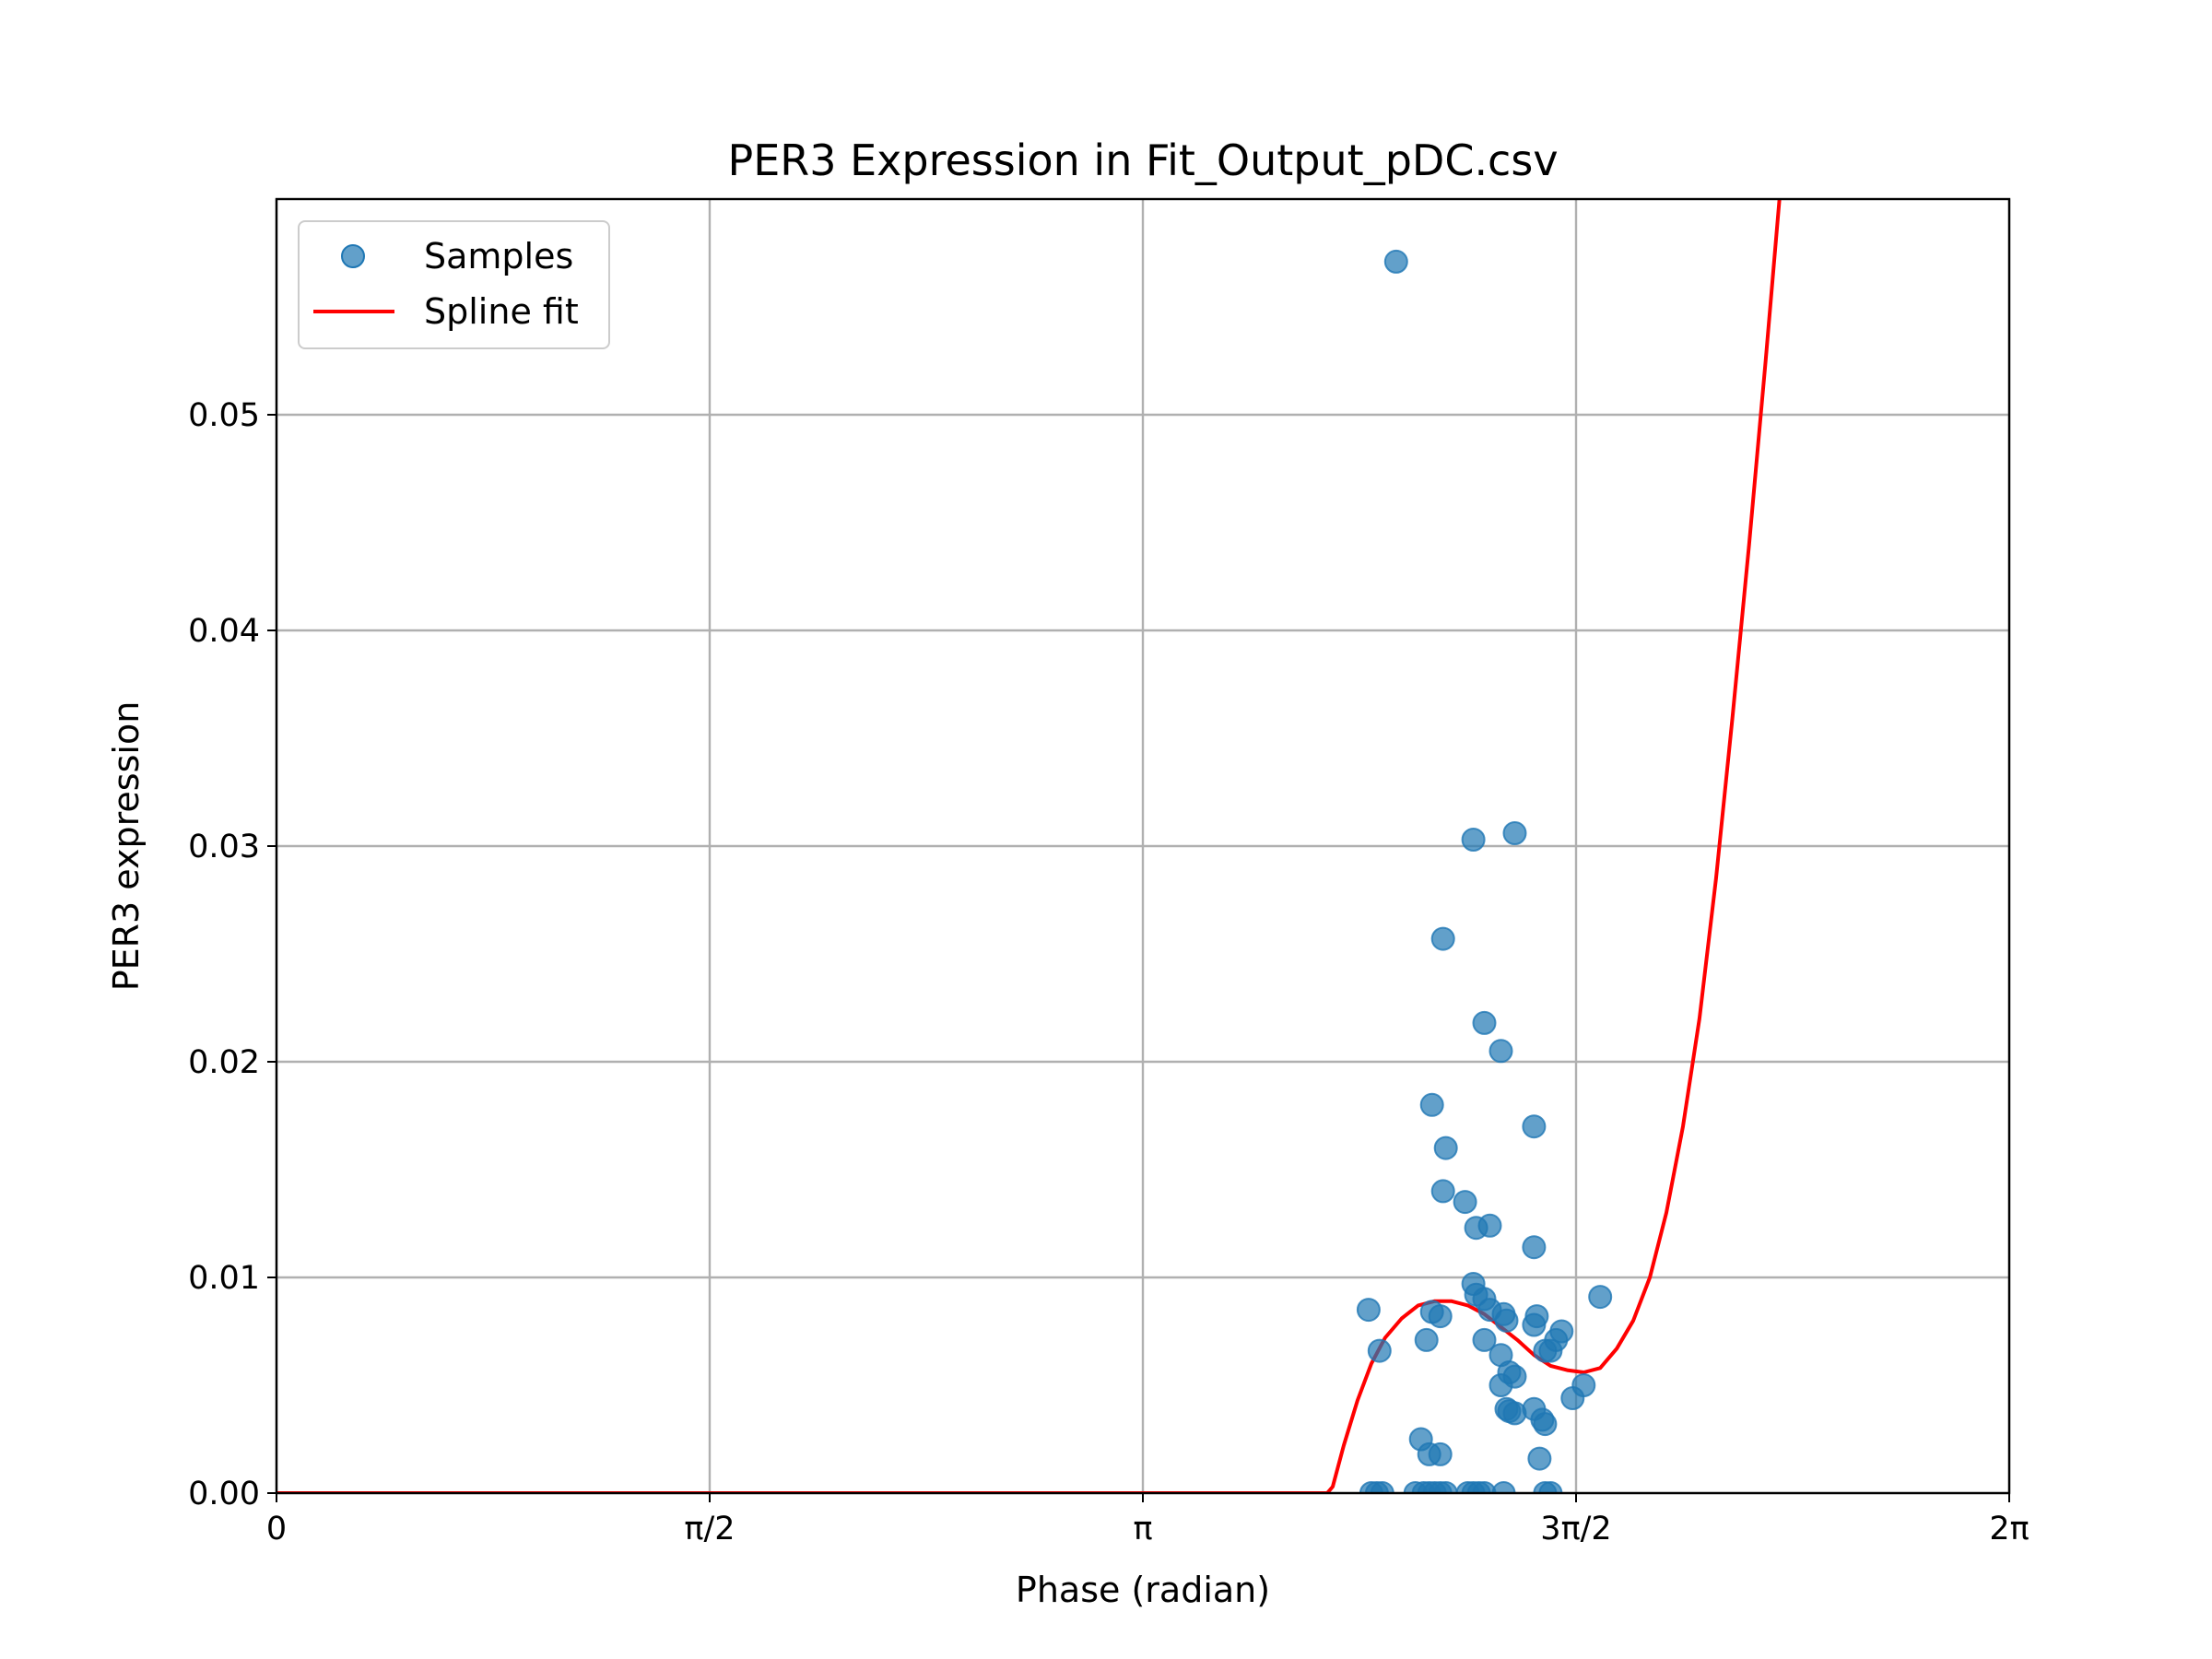 The image size is (2212, 1659). What do you see at coordinates (1143, 1590) in the screenshot?
I see `x-axis-label: Phase (radian)` at bounding box center [1143, 1590].